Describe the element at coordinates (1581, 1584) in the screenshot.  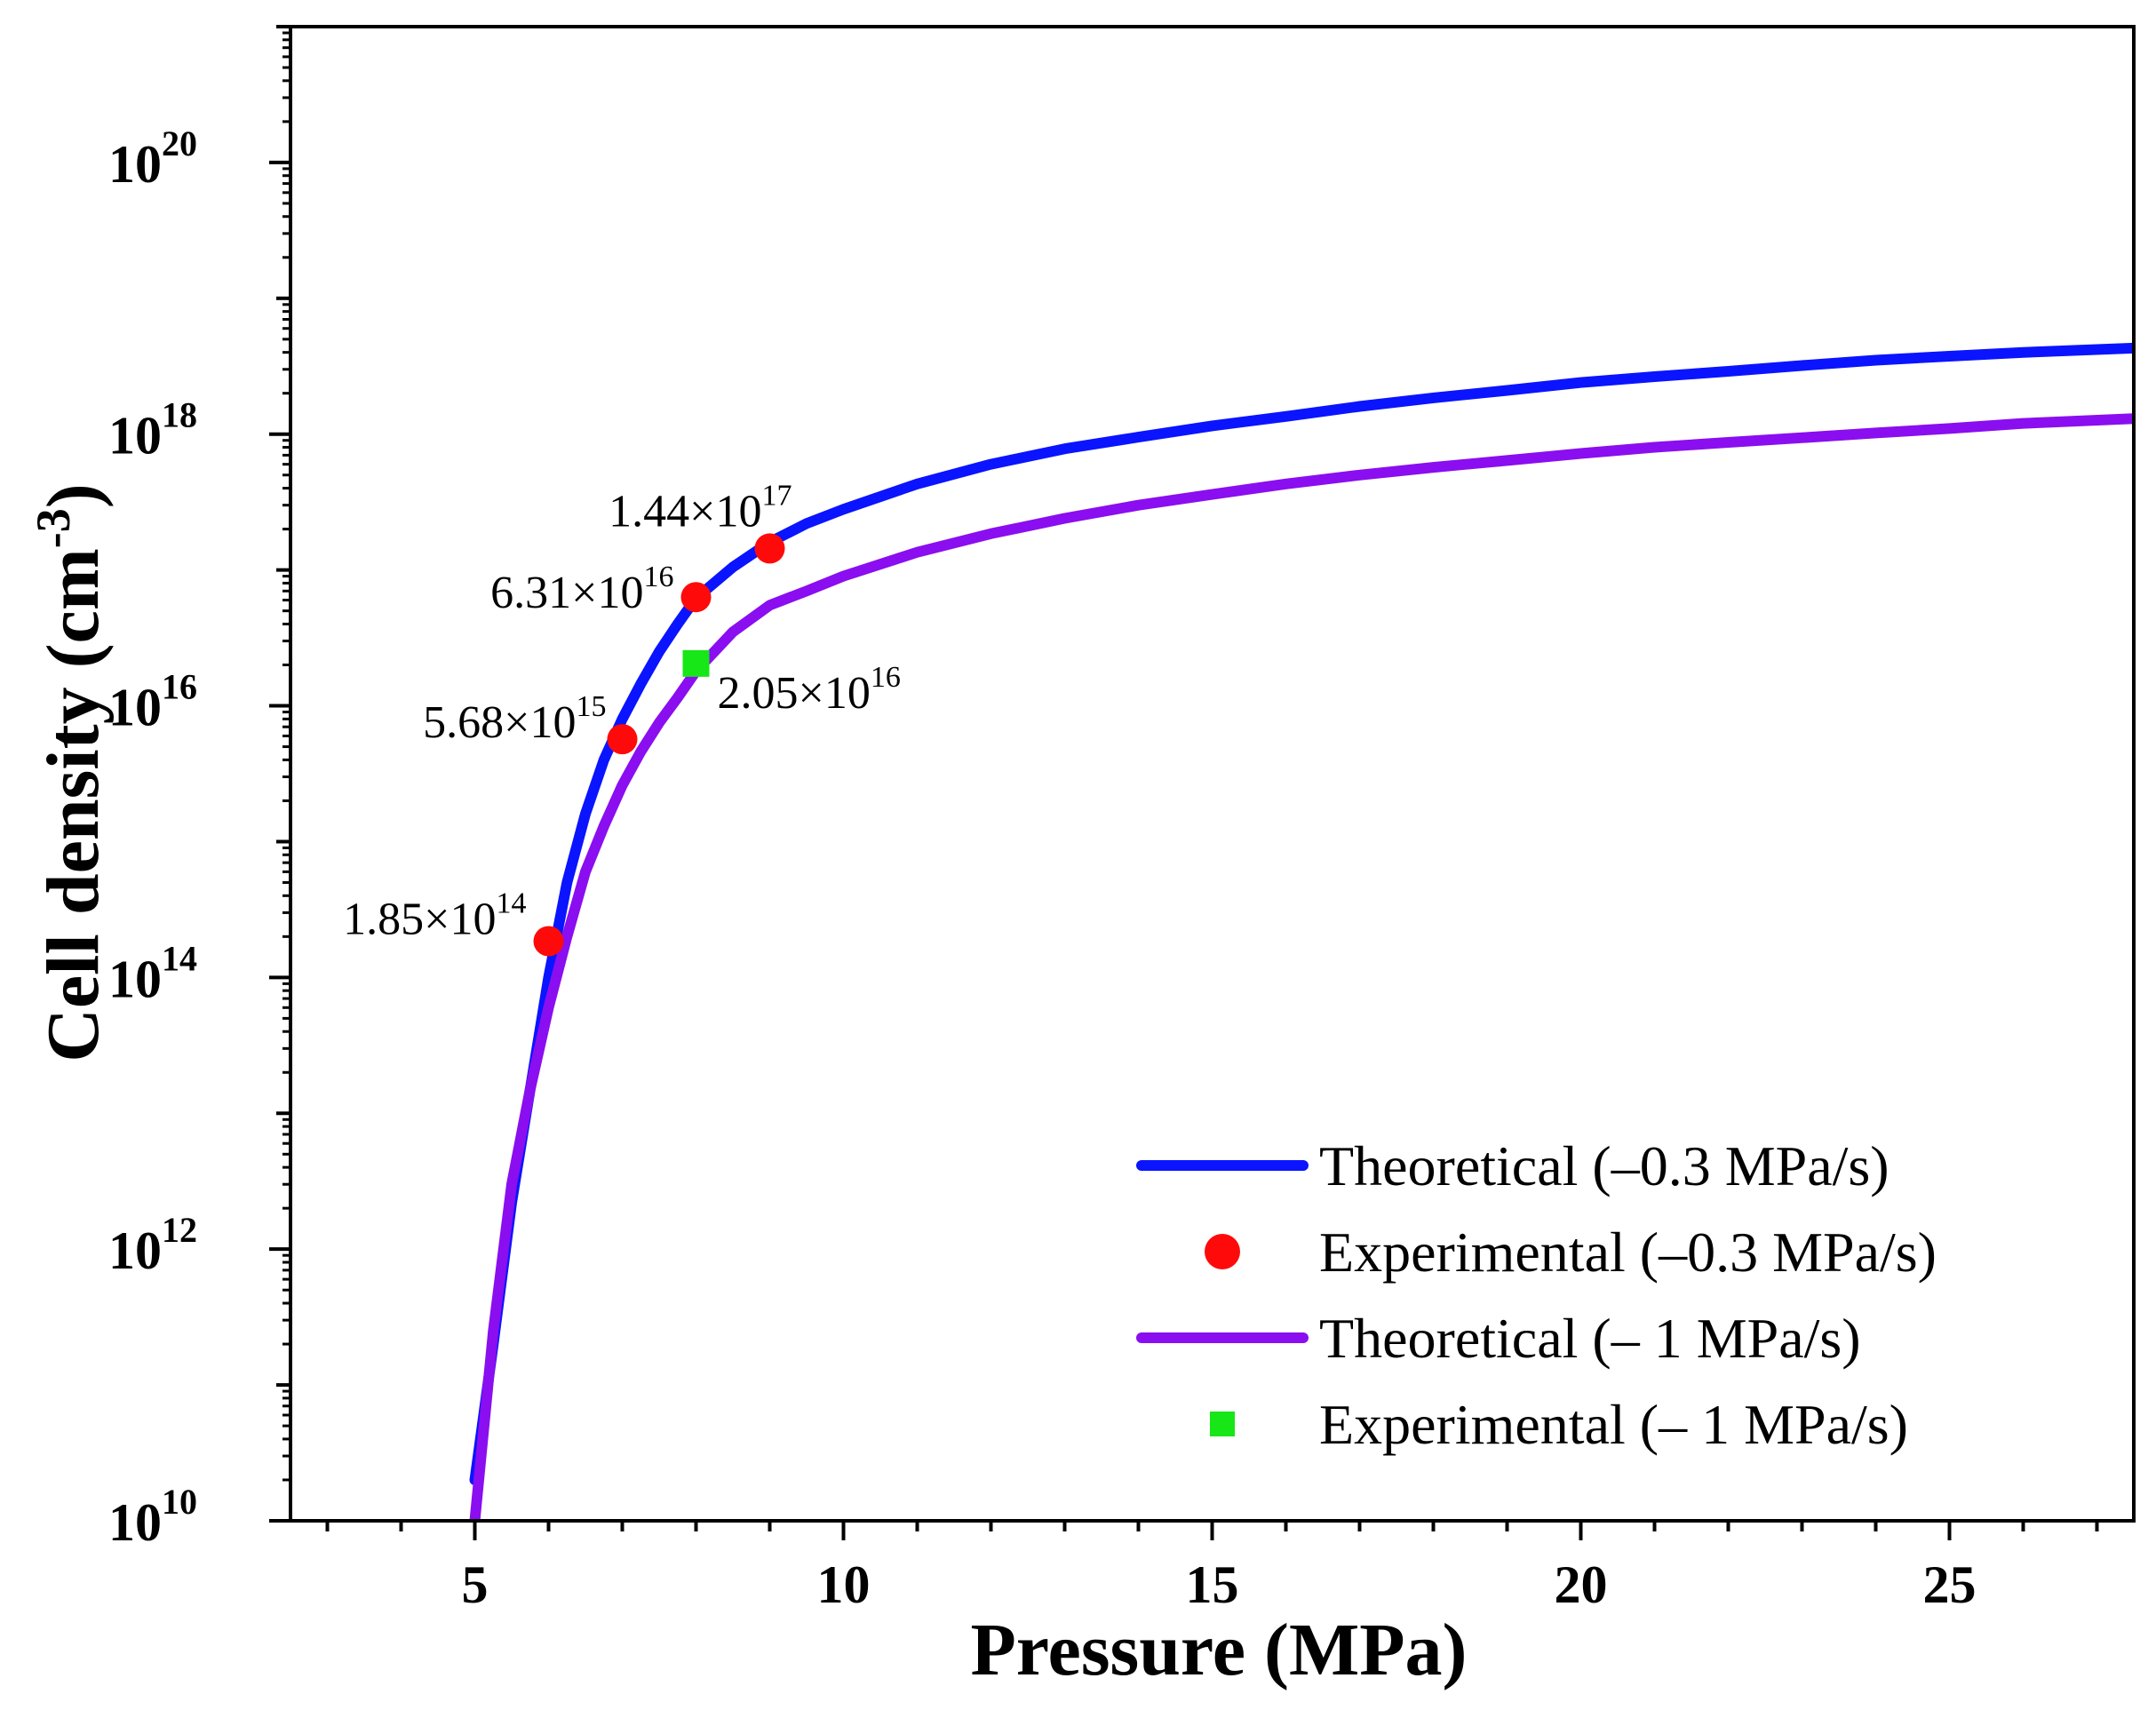
I see `x-tick-label: 20` at that location.